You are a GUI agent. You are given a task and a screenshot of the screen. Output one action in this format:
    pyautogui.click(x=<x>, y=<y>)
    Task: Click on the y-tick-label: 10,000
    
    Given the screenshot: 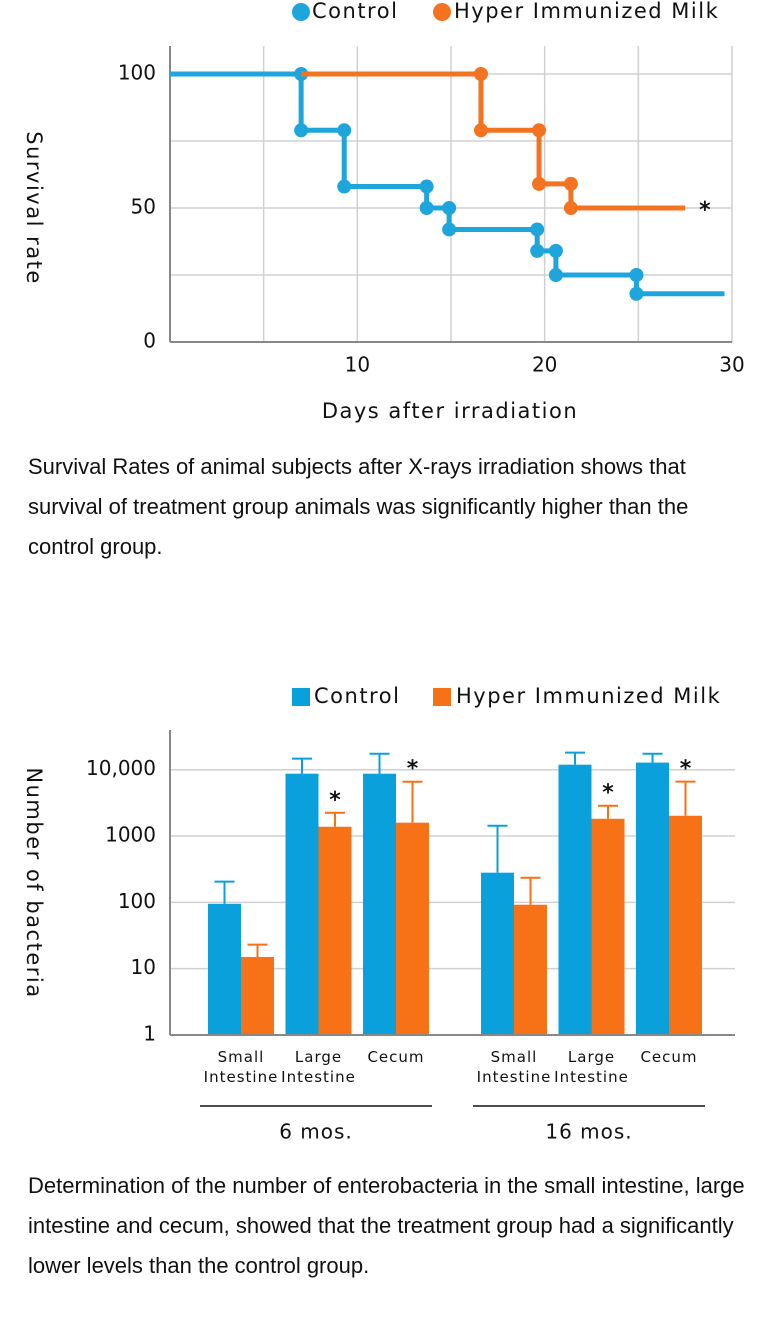 What is the action you would take?
    pyautogui.click(x=121, y=768)
    